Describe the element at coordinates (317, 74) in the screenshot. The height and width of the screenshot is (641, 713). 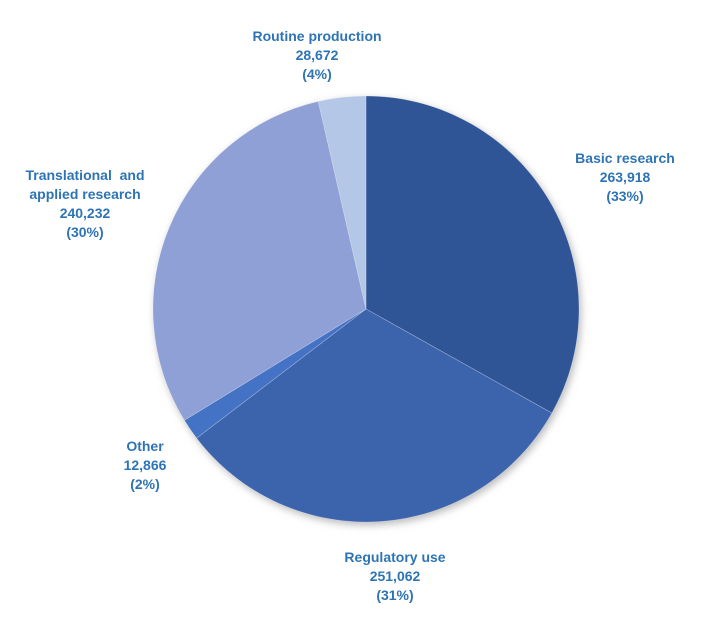
I see `slice-label-pct: (4%)` at that location.